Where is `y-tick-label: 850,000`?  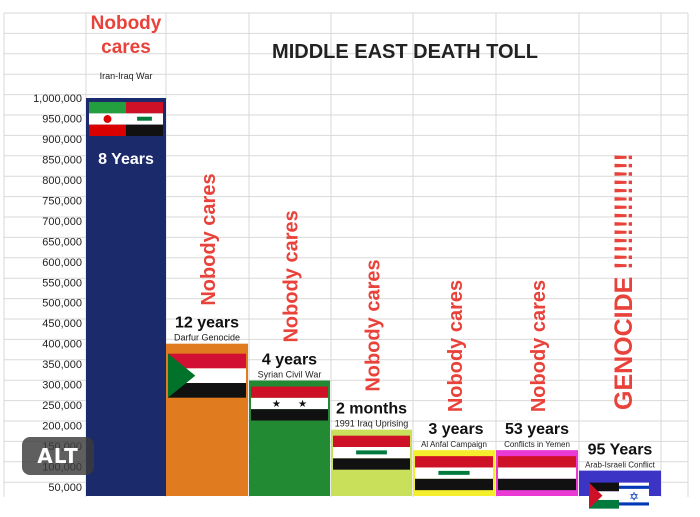 y-tick-label: 850,000 is located at coordinates (62, 160).